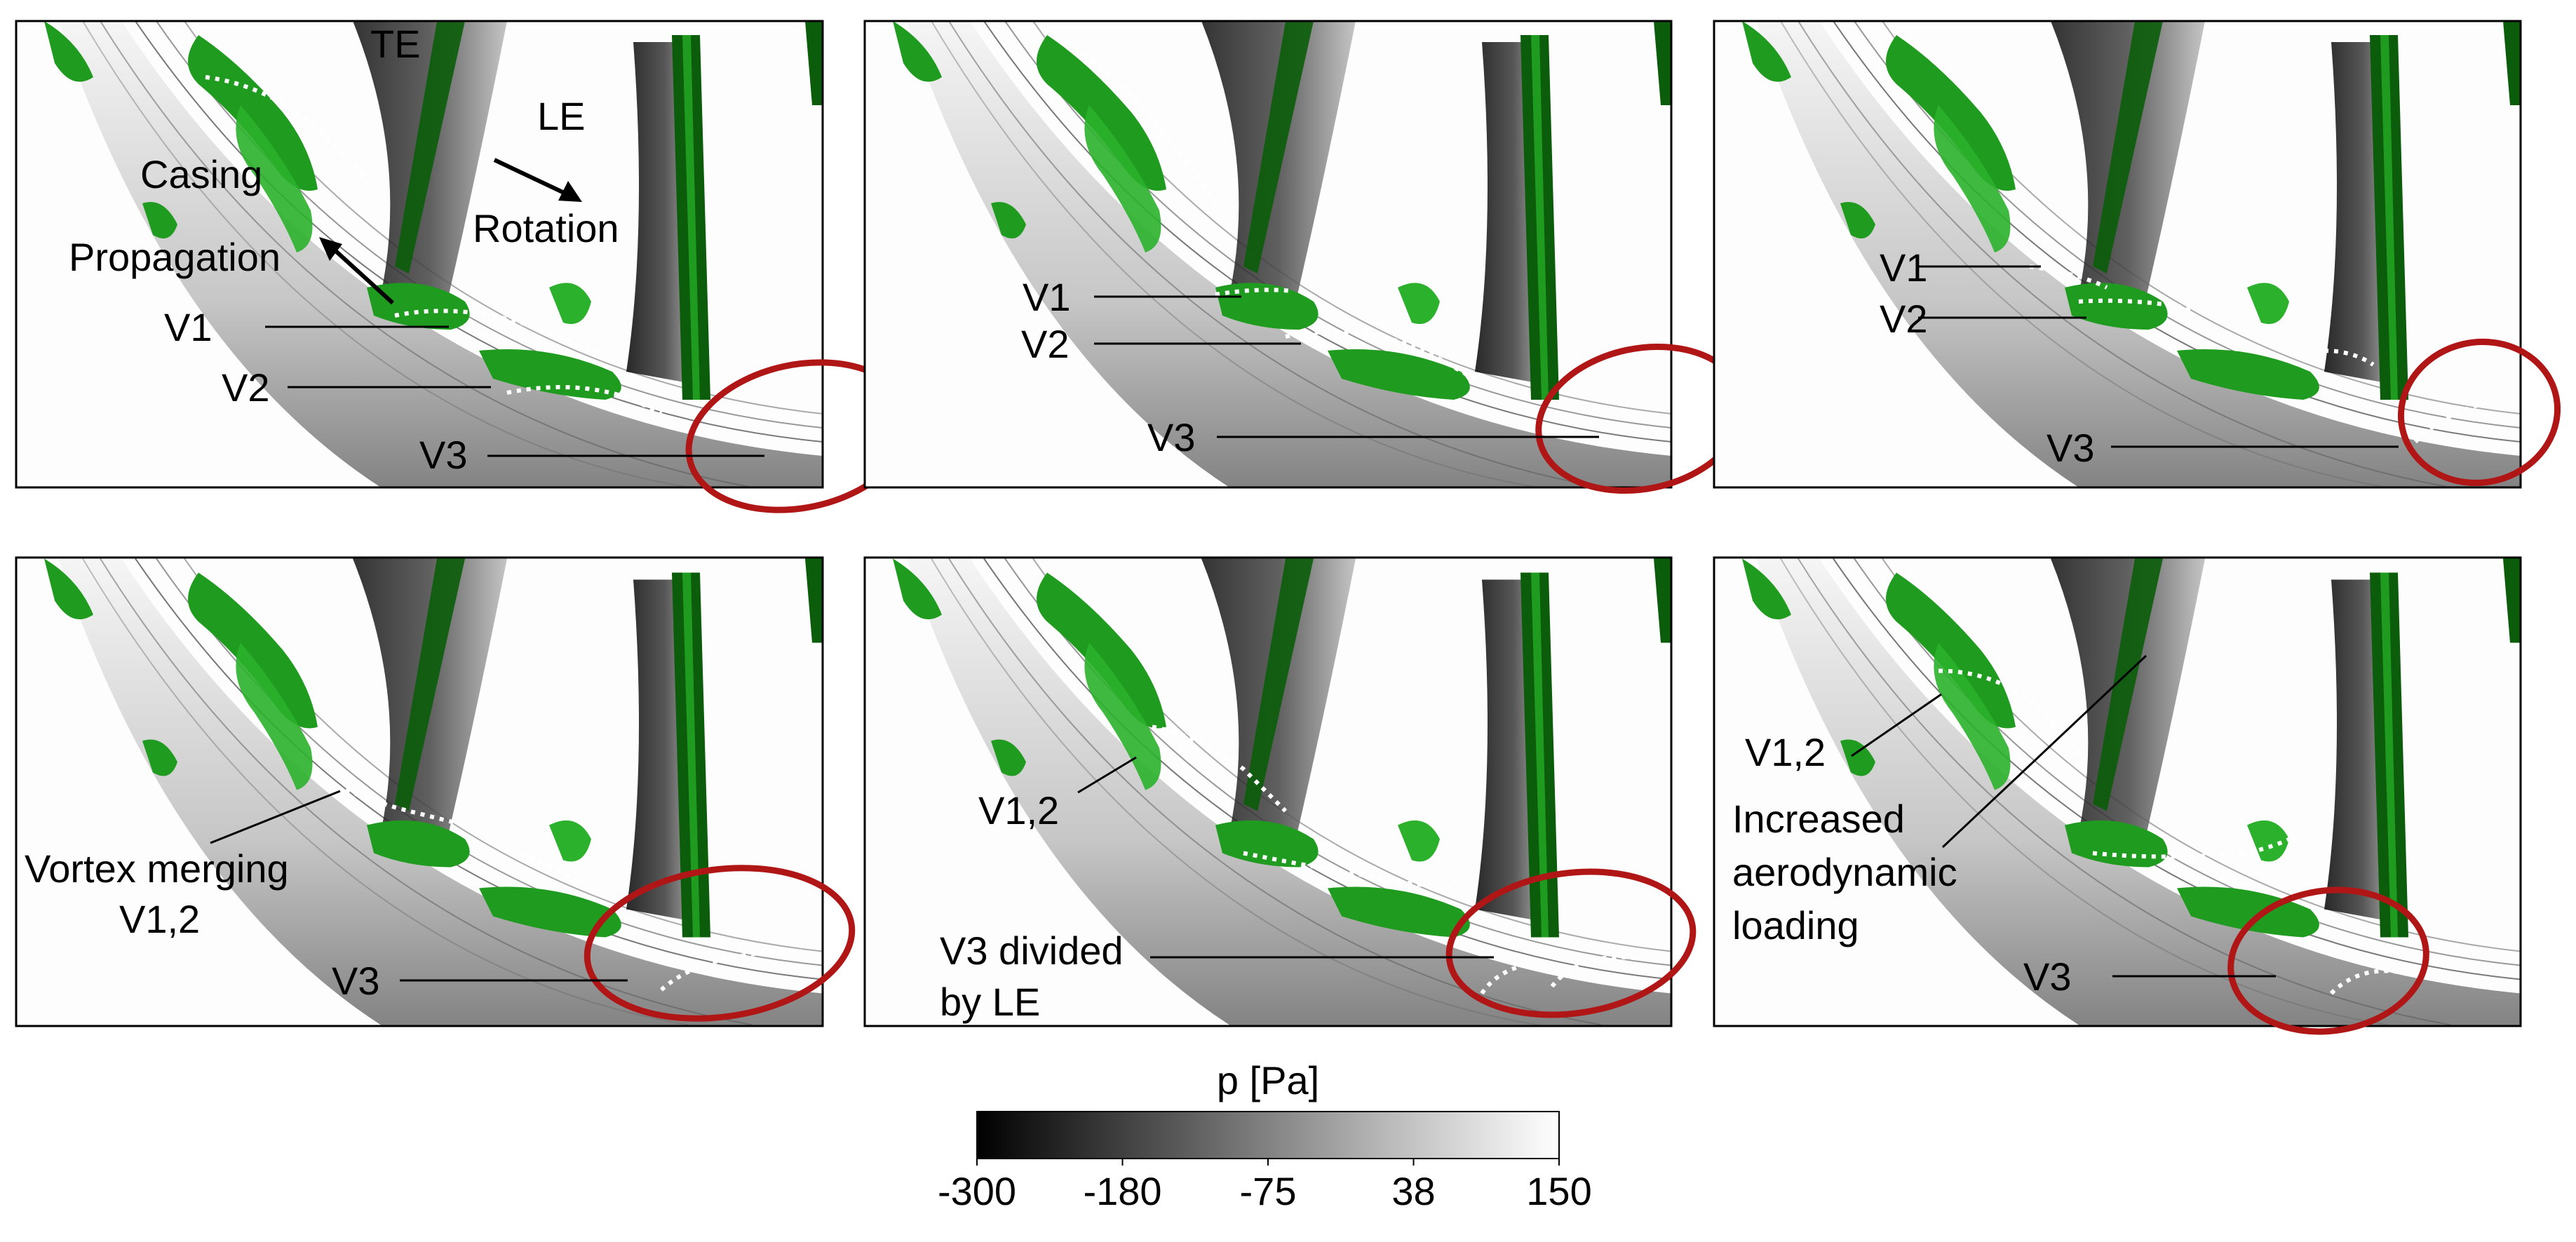  Describe the element at coordinates (175, 257) in the screenshot. I see `propagation-label: Propagation` at that location.